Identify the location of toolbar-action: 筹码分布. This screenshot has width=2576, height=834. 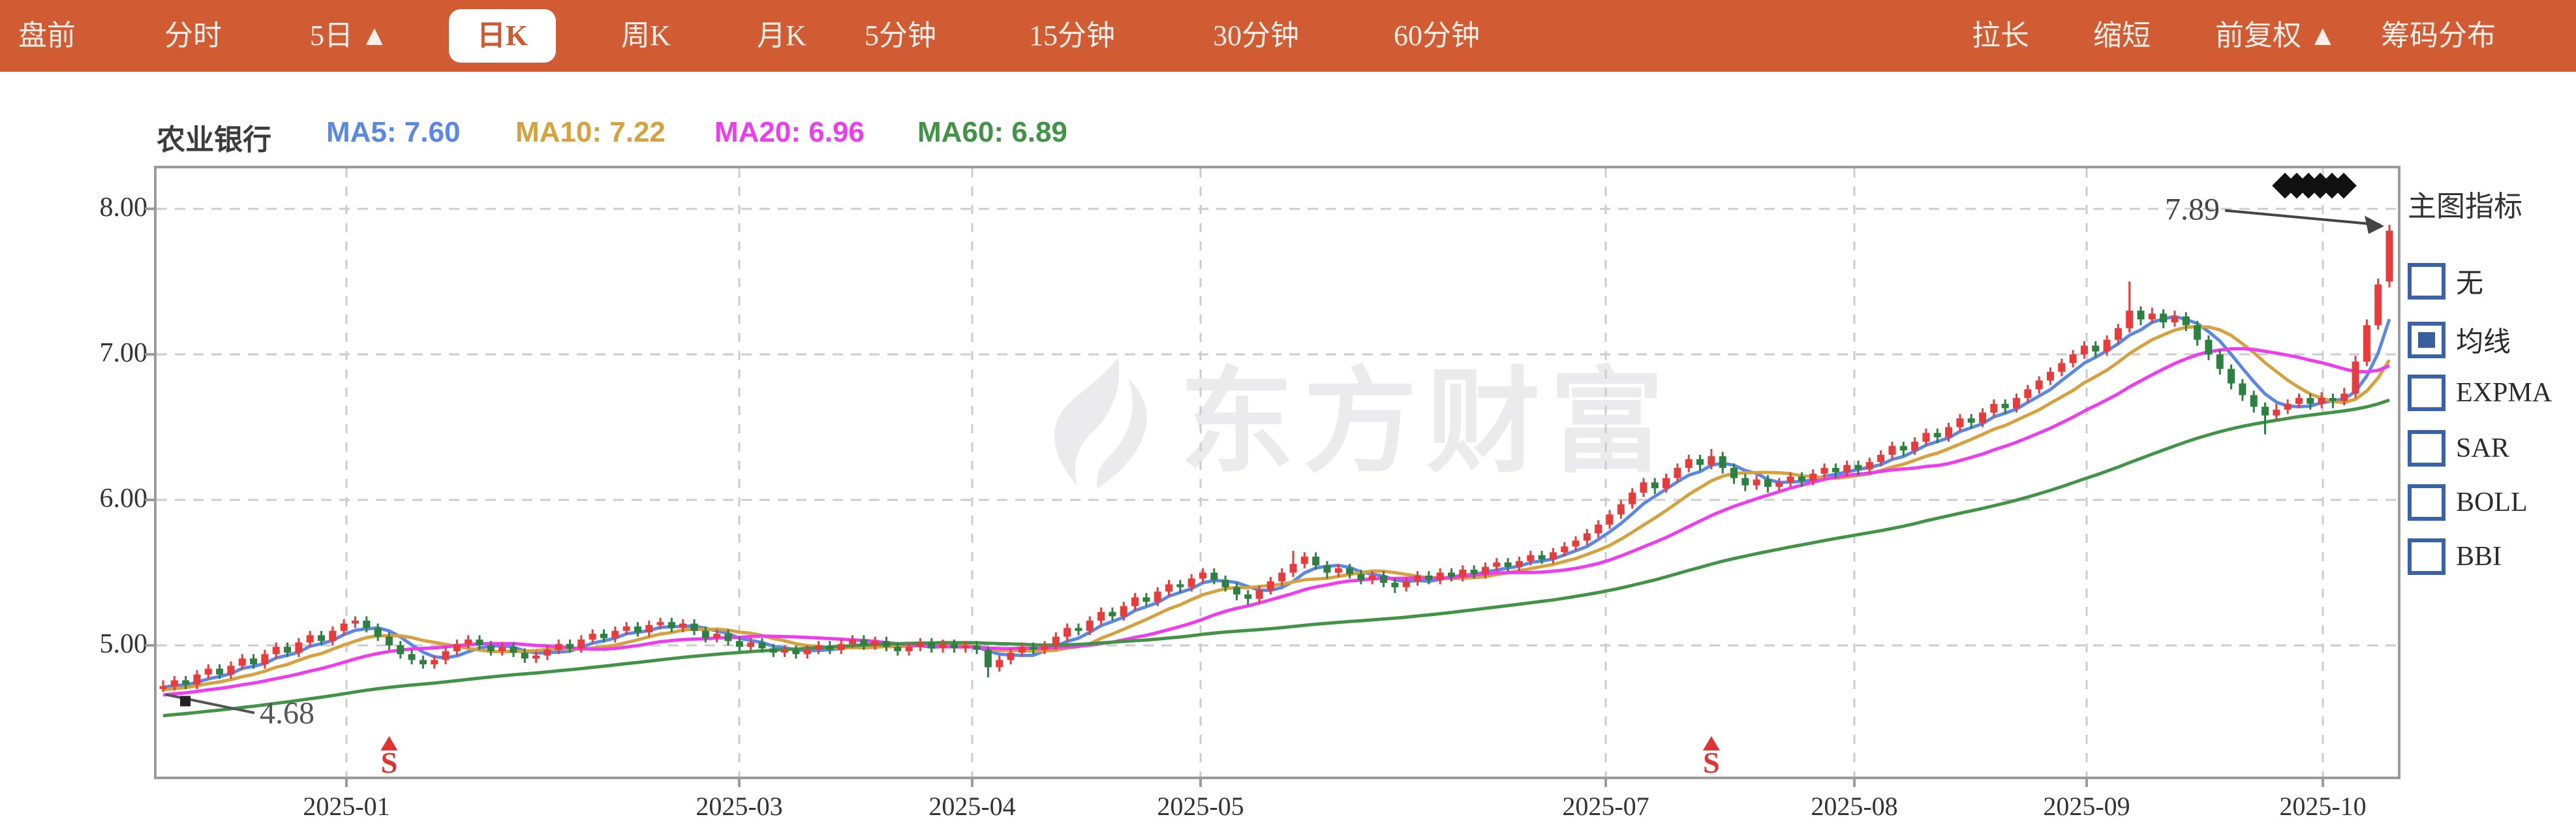
(2438, 36).